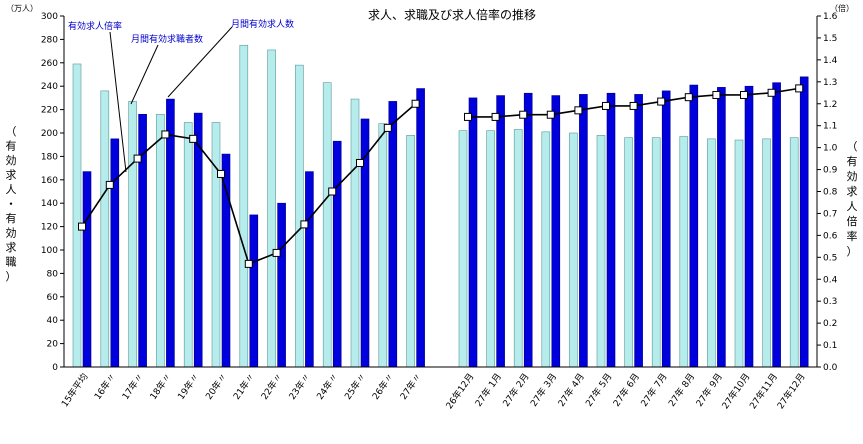  I want to click on x-tick-label-5: 20年〃, so click(216, 386).